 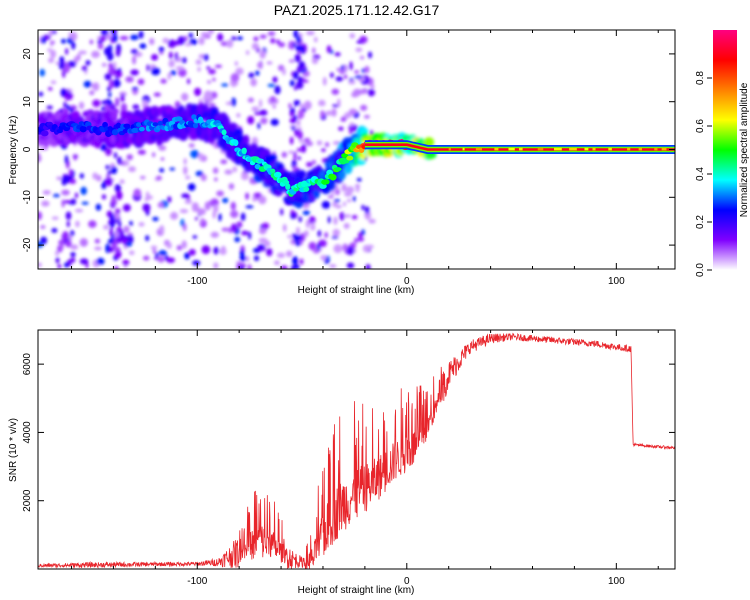 I want to click on colorbar-tick-label: 0.0, so click(x=700, y=270).